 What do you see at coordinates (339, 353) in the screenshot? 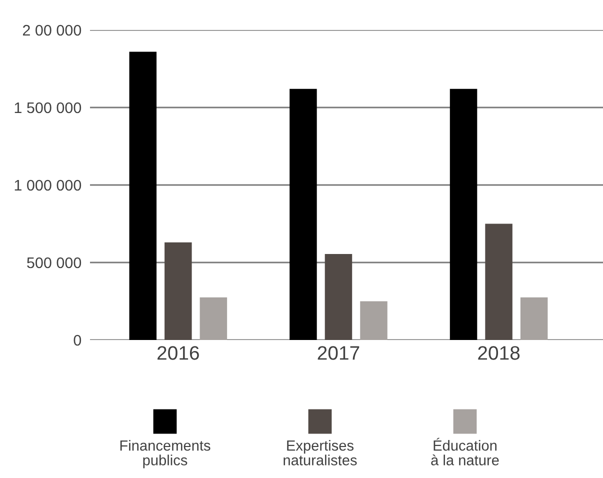
I see `x-tick-label: 2017` at bounding box center [339, 353].